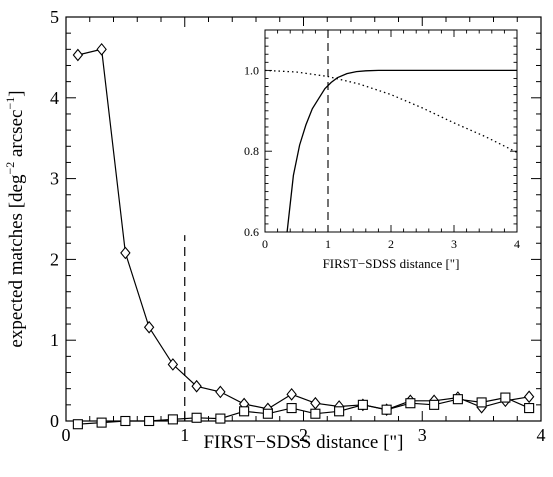  Describe the element at coordinates (54, 219) in the screenshot. I see `main-y-tick-labels: 0 1 2 3 4 5` at that location.